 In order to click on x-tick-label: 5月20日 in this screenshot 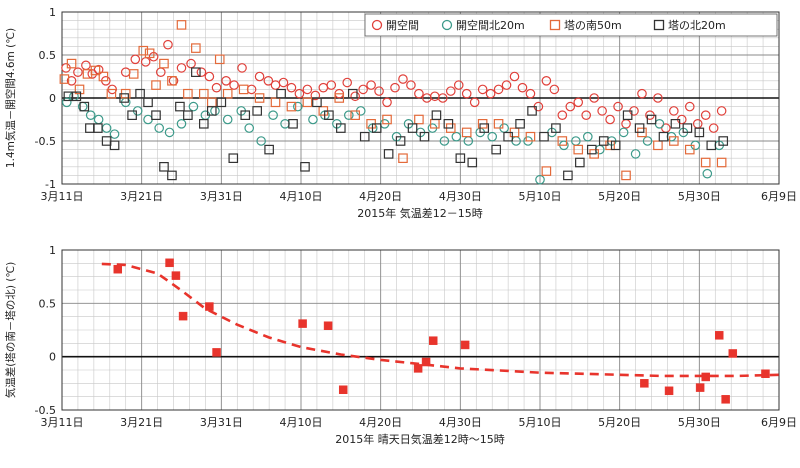, I will do `click(619, 422)`.